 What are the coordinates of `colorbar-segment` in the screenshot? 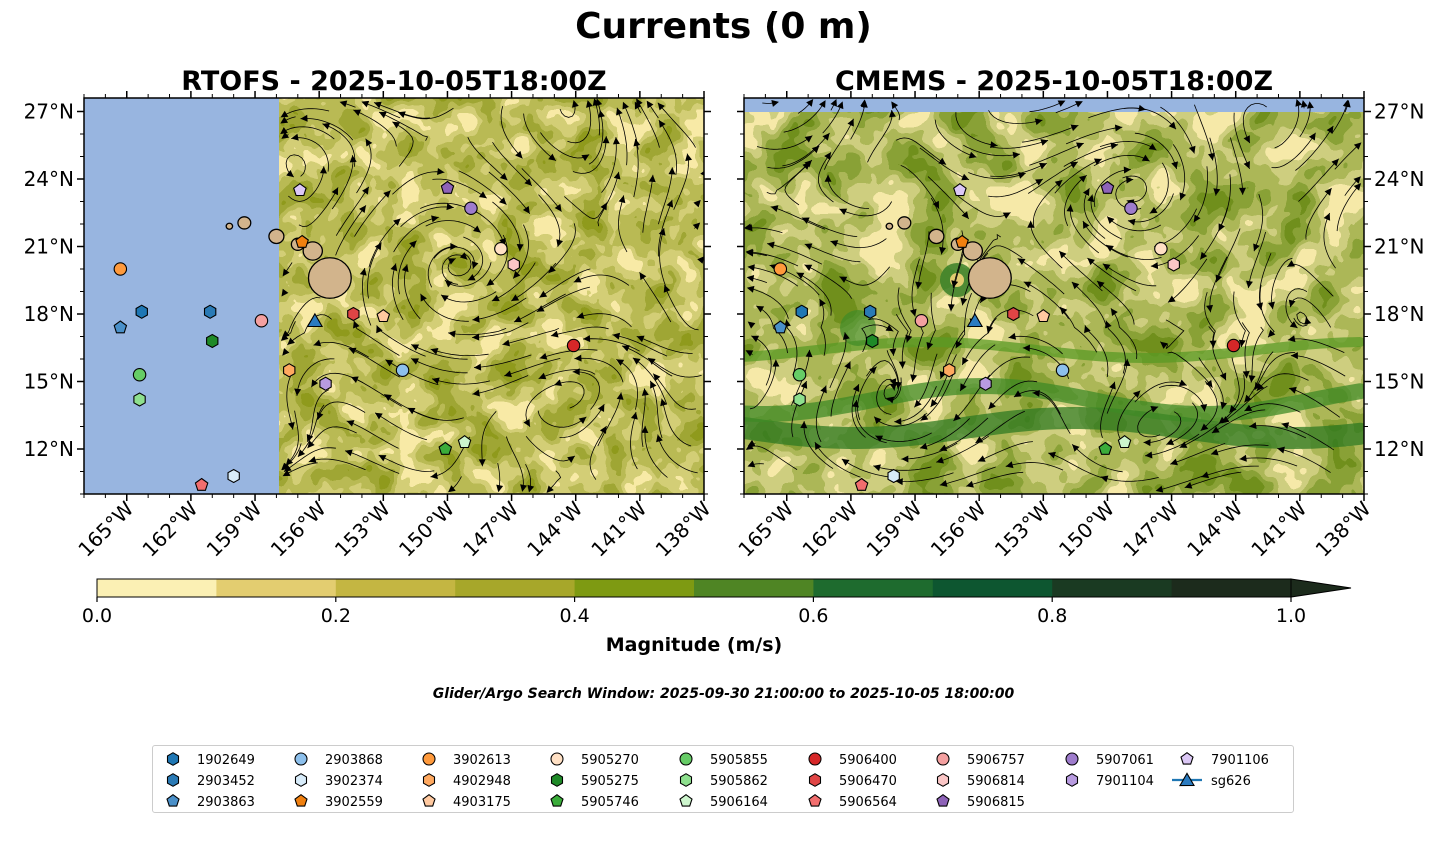 It's located at (276, 588).